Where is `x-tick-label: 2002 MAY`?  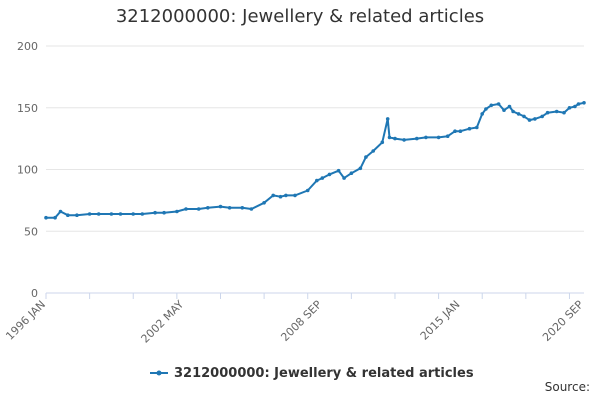
x-tick-label: 2002 MAY is located at coordinates (163, 322).